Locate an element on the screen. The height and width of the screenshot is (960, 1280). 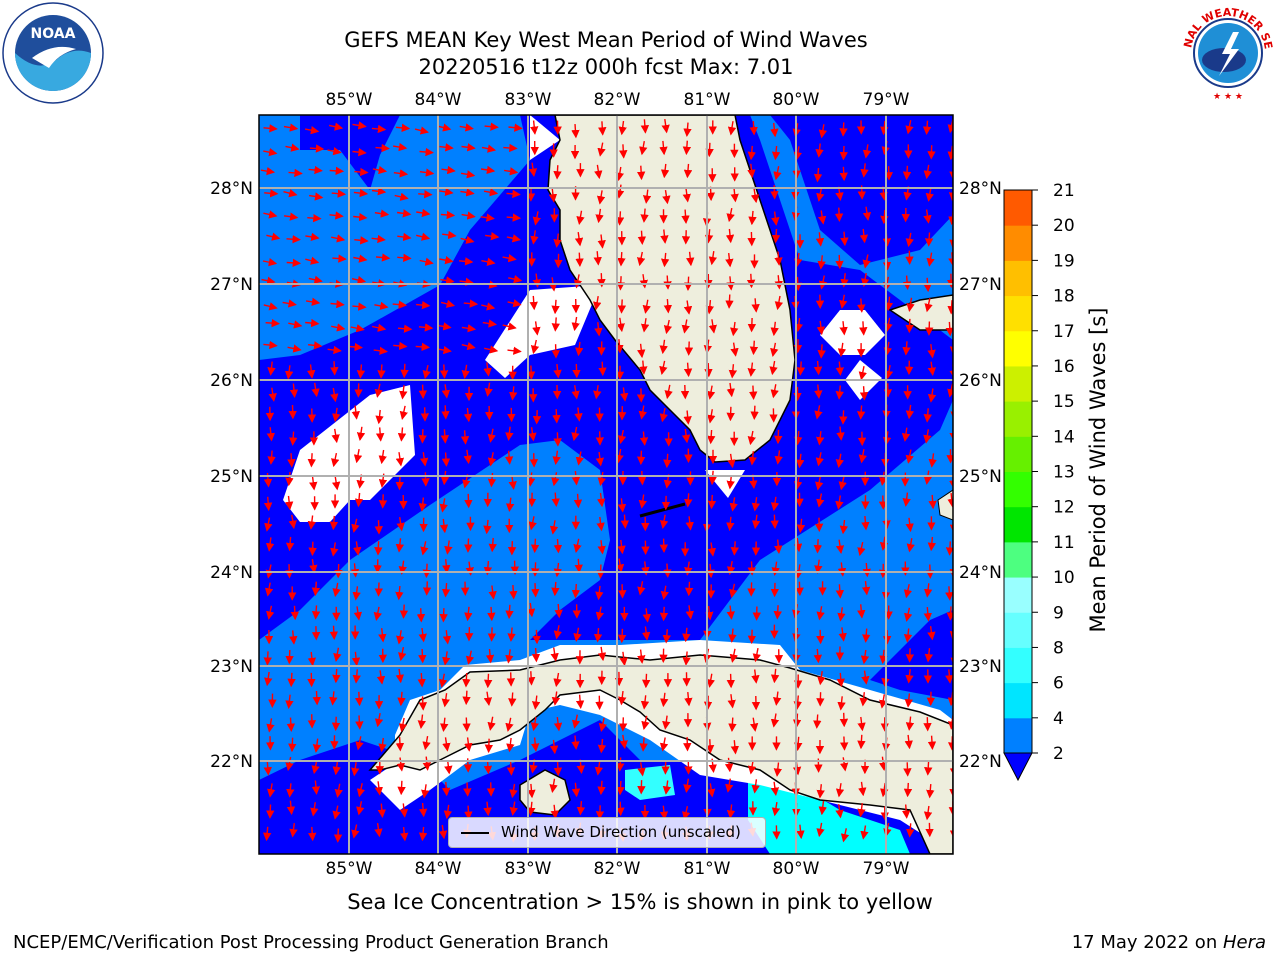
lat-labels-right: 28°N 27°N 26°N 25°N 24°N 23°N 22°N is located at coordinates (980, 475).